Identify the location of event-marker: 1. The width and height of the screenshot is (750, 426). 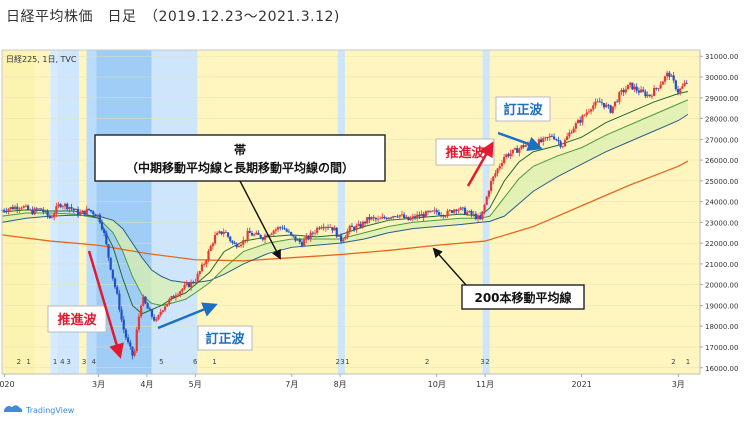
(55, 362).